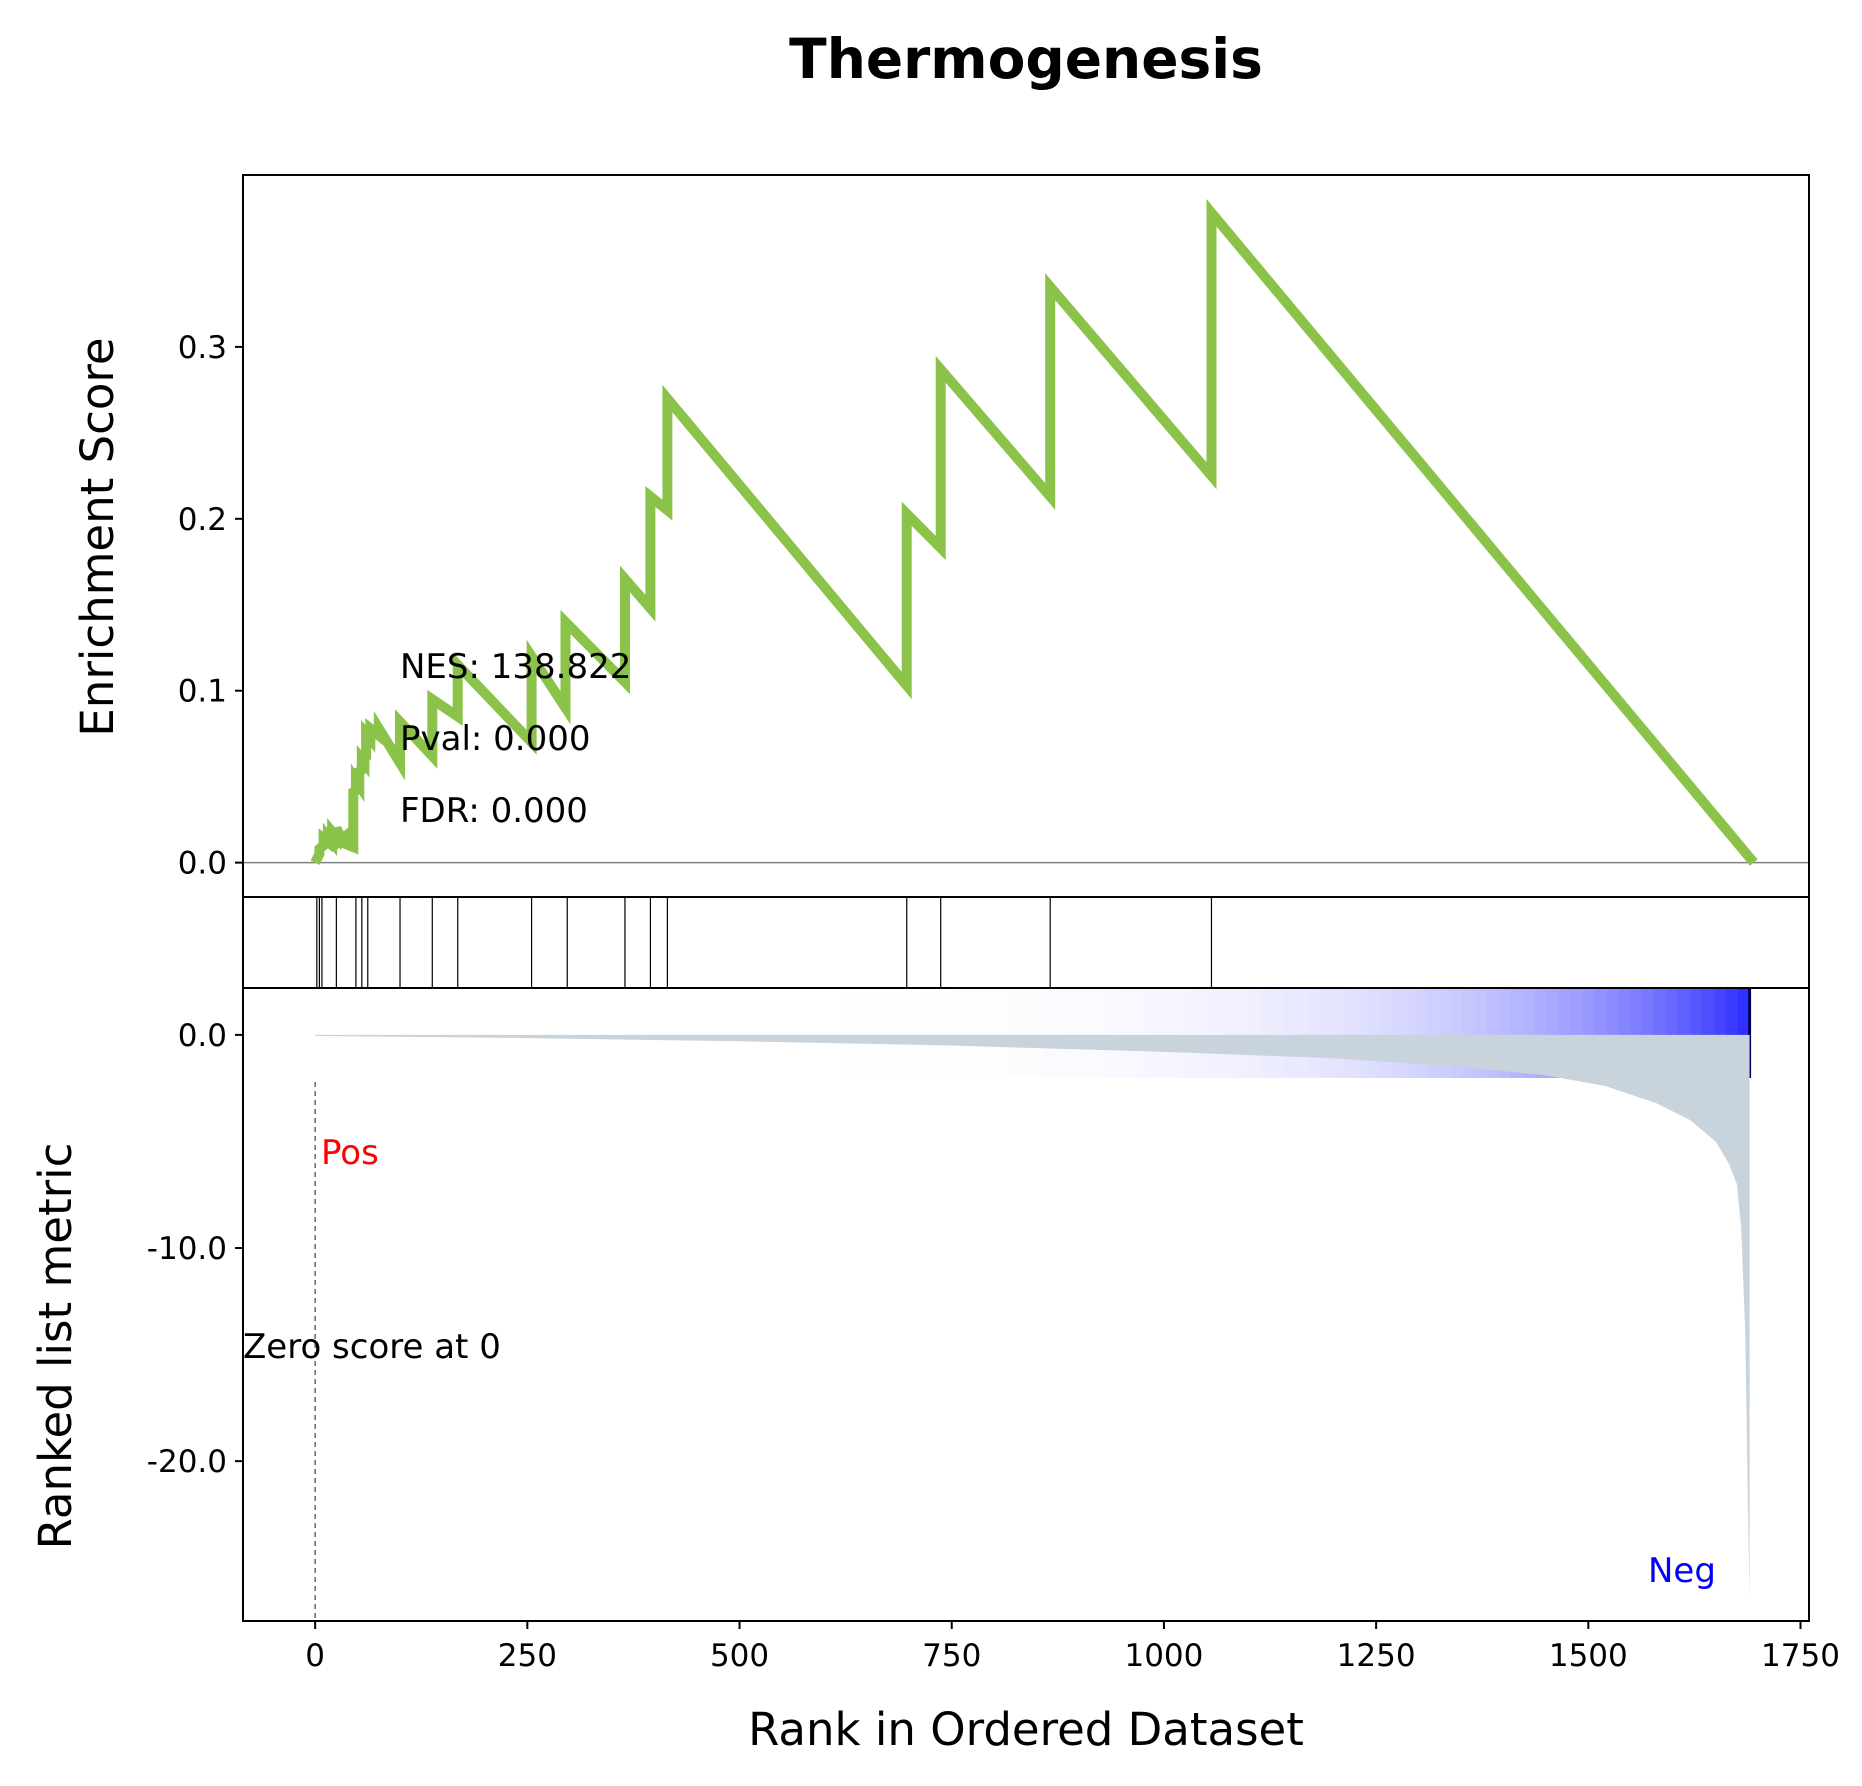  What do you see at coordinates (350, 1153) in the screenshot?
I see `pos-label: Pos` at bounding box center [350, 1153].